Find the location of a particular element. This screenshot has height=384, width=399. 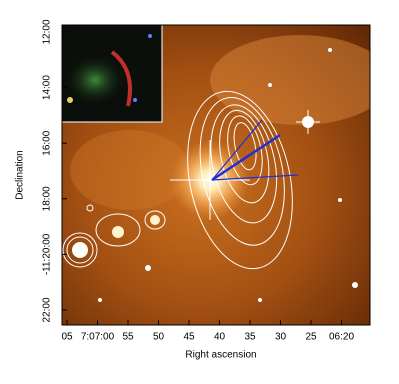

y-axis-label: Declination is located at coordinates (20, 174).